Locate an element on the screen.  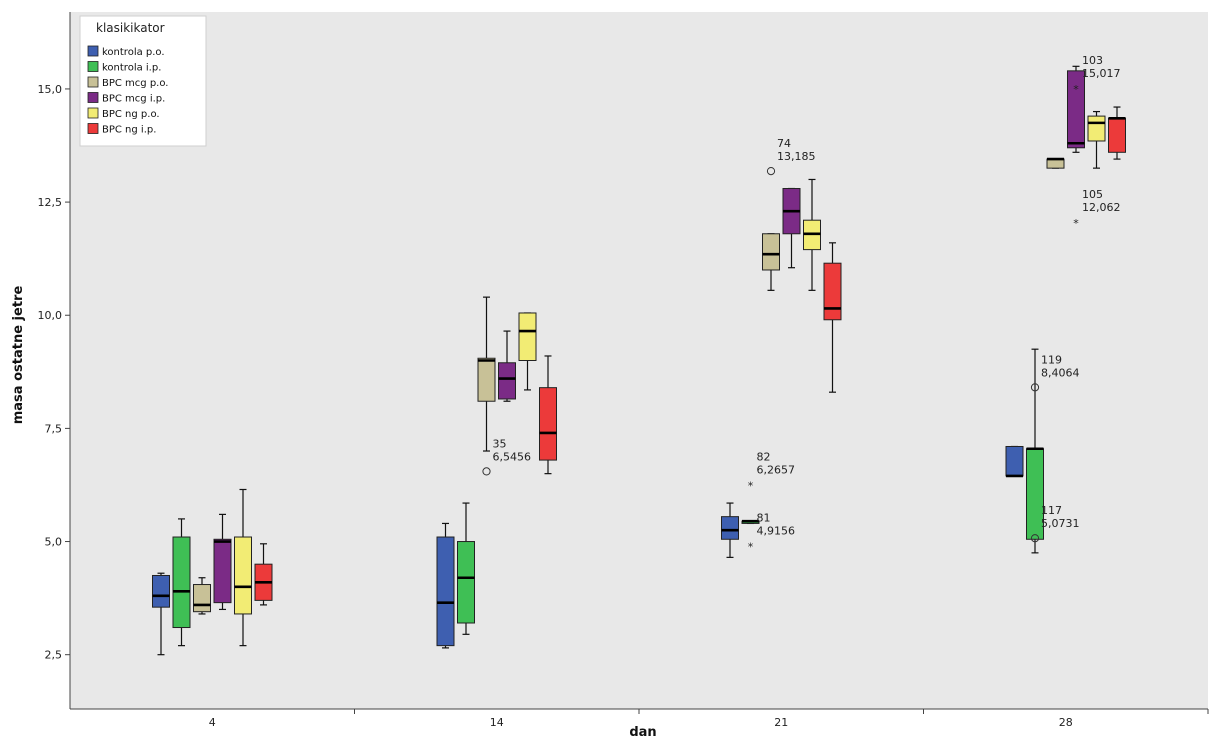
outlier-value-label: 6,5456 is located at coordinates (512, 456).